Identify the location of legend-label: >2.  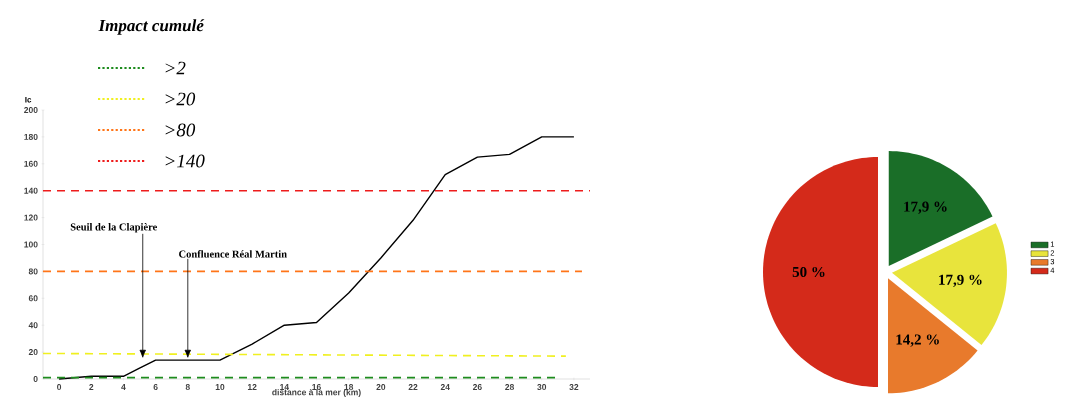
(175, 68).